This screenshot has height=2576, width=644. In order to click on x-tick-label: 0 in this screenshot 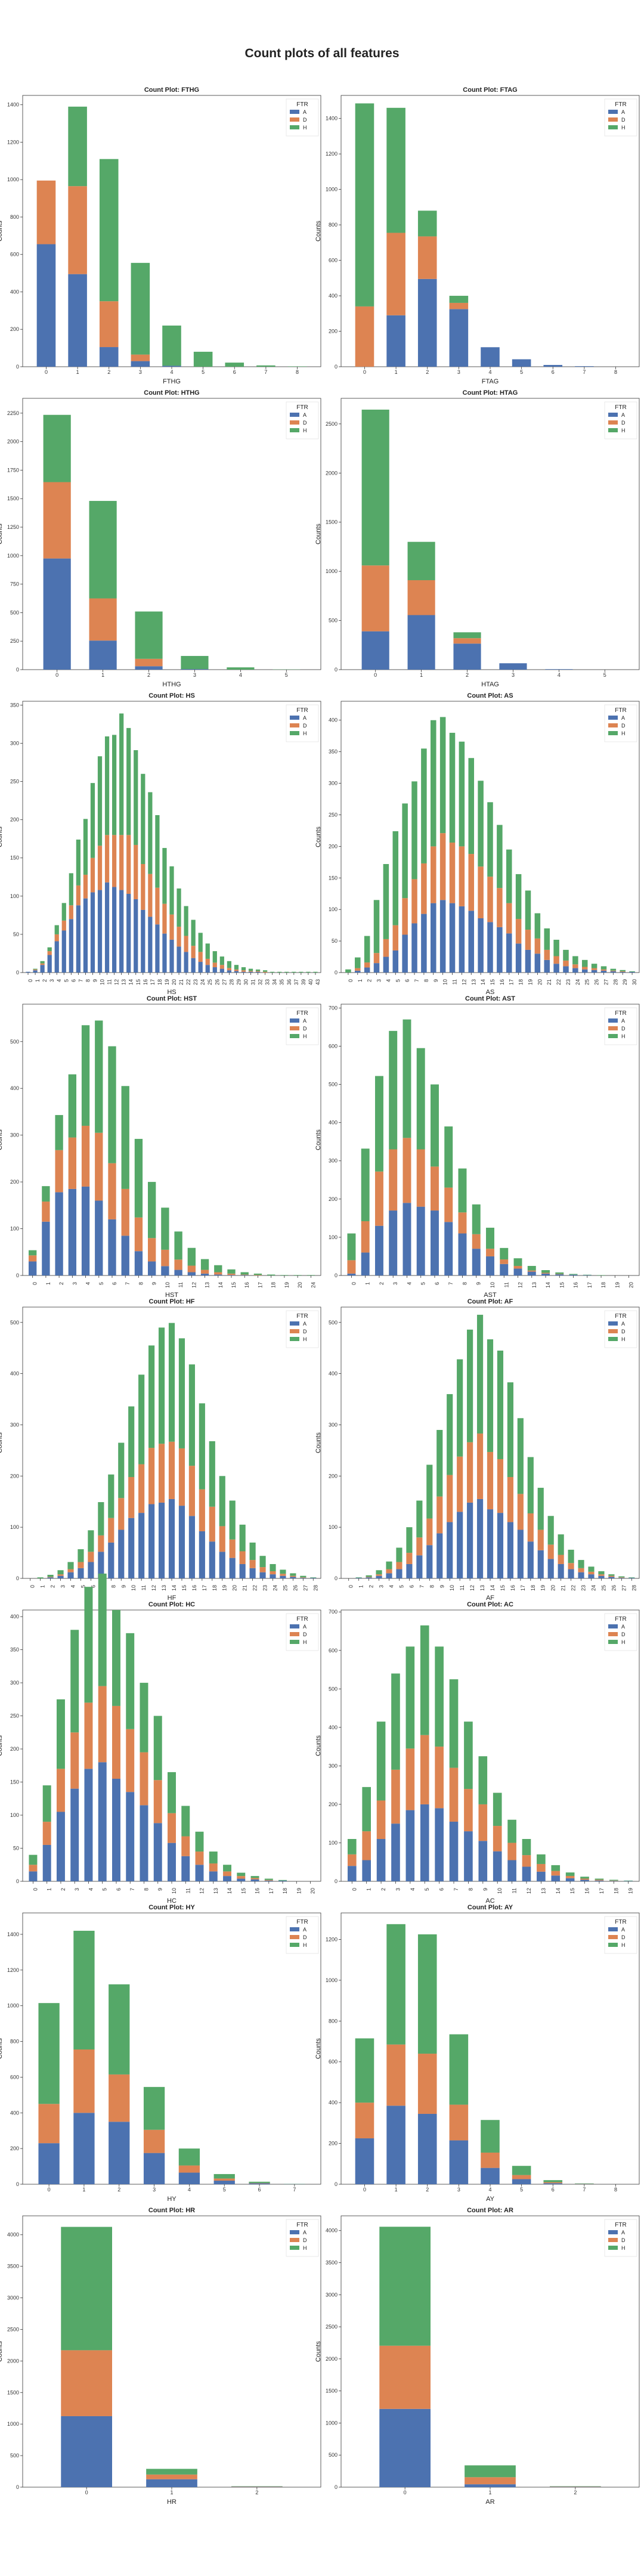, I will do `click(57, 675)`.